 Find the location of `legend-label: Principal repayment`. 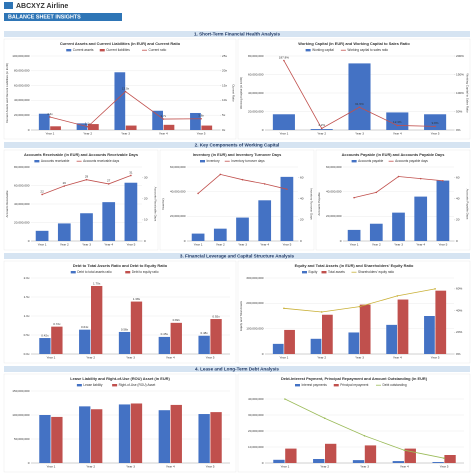

legend-label: Principal repayment is located at coordinates (354, 385).